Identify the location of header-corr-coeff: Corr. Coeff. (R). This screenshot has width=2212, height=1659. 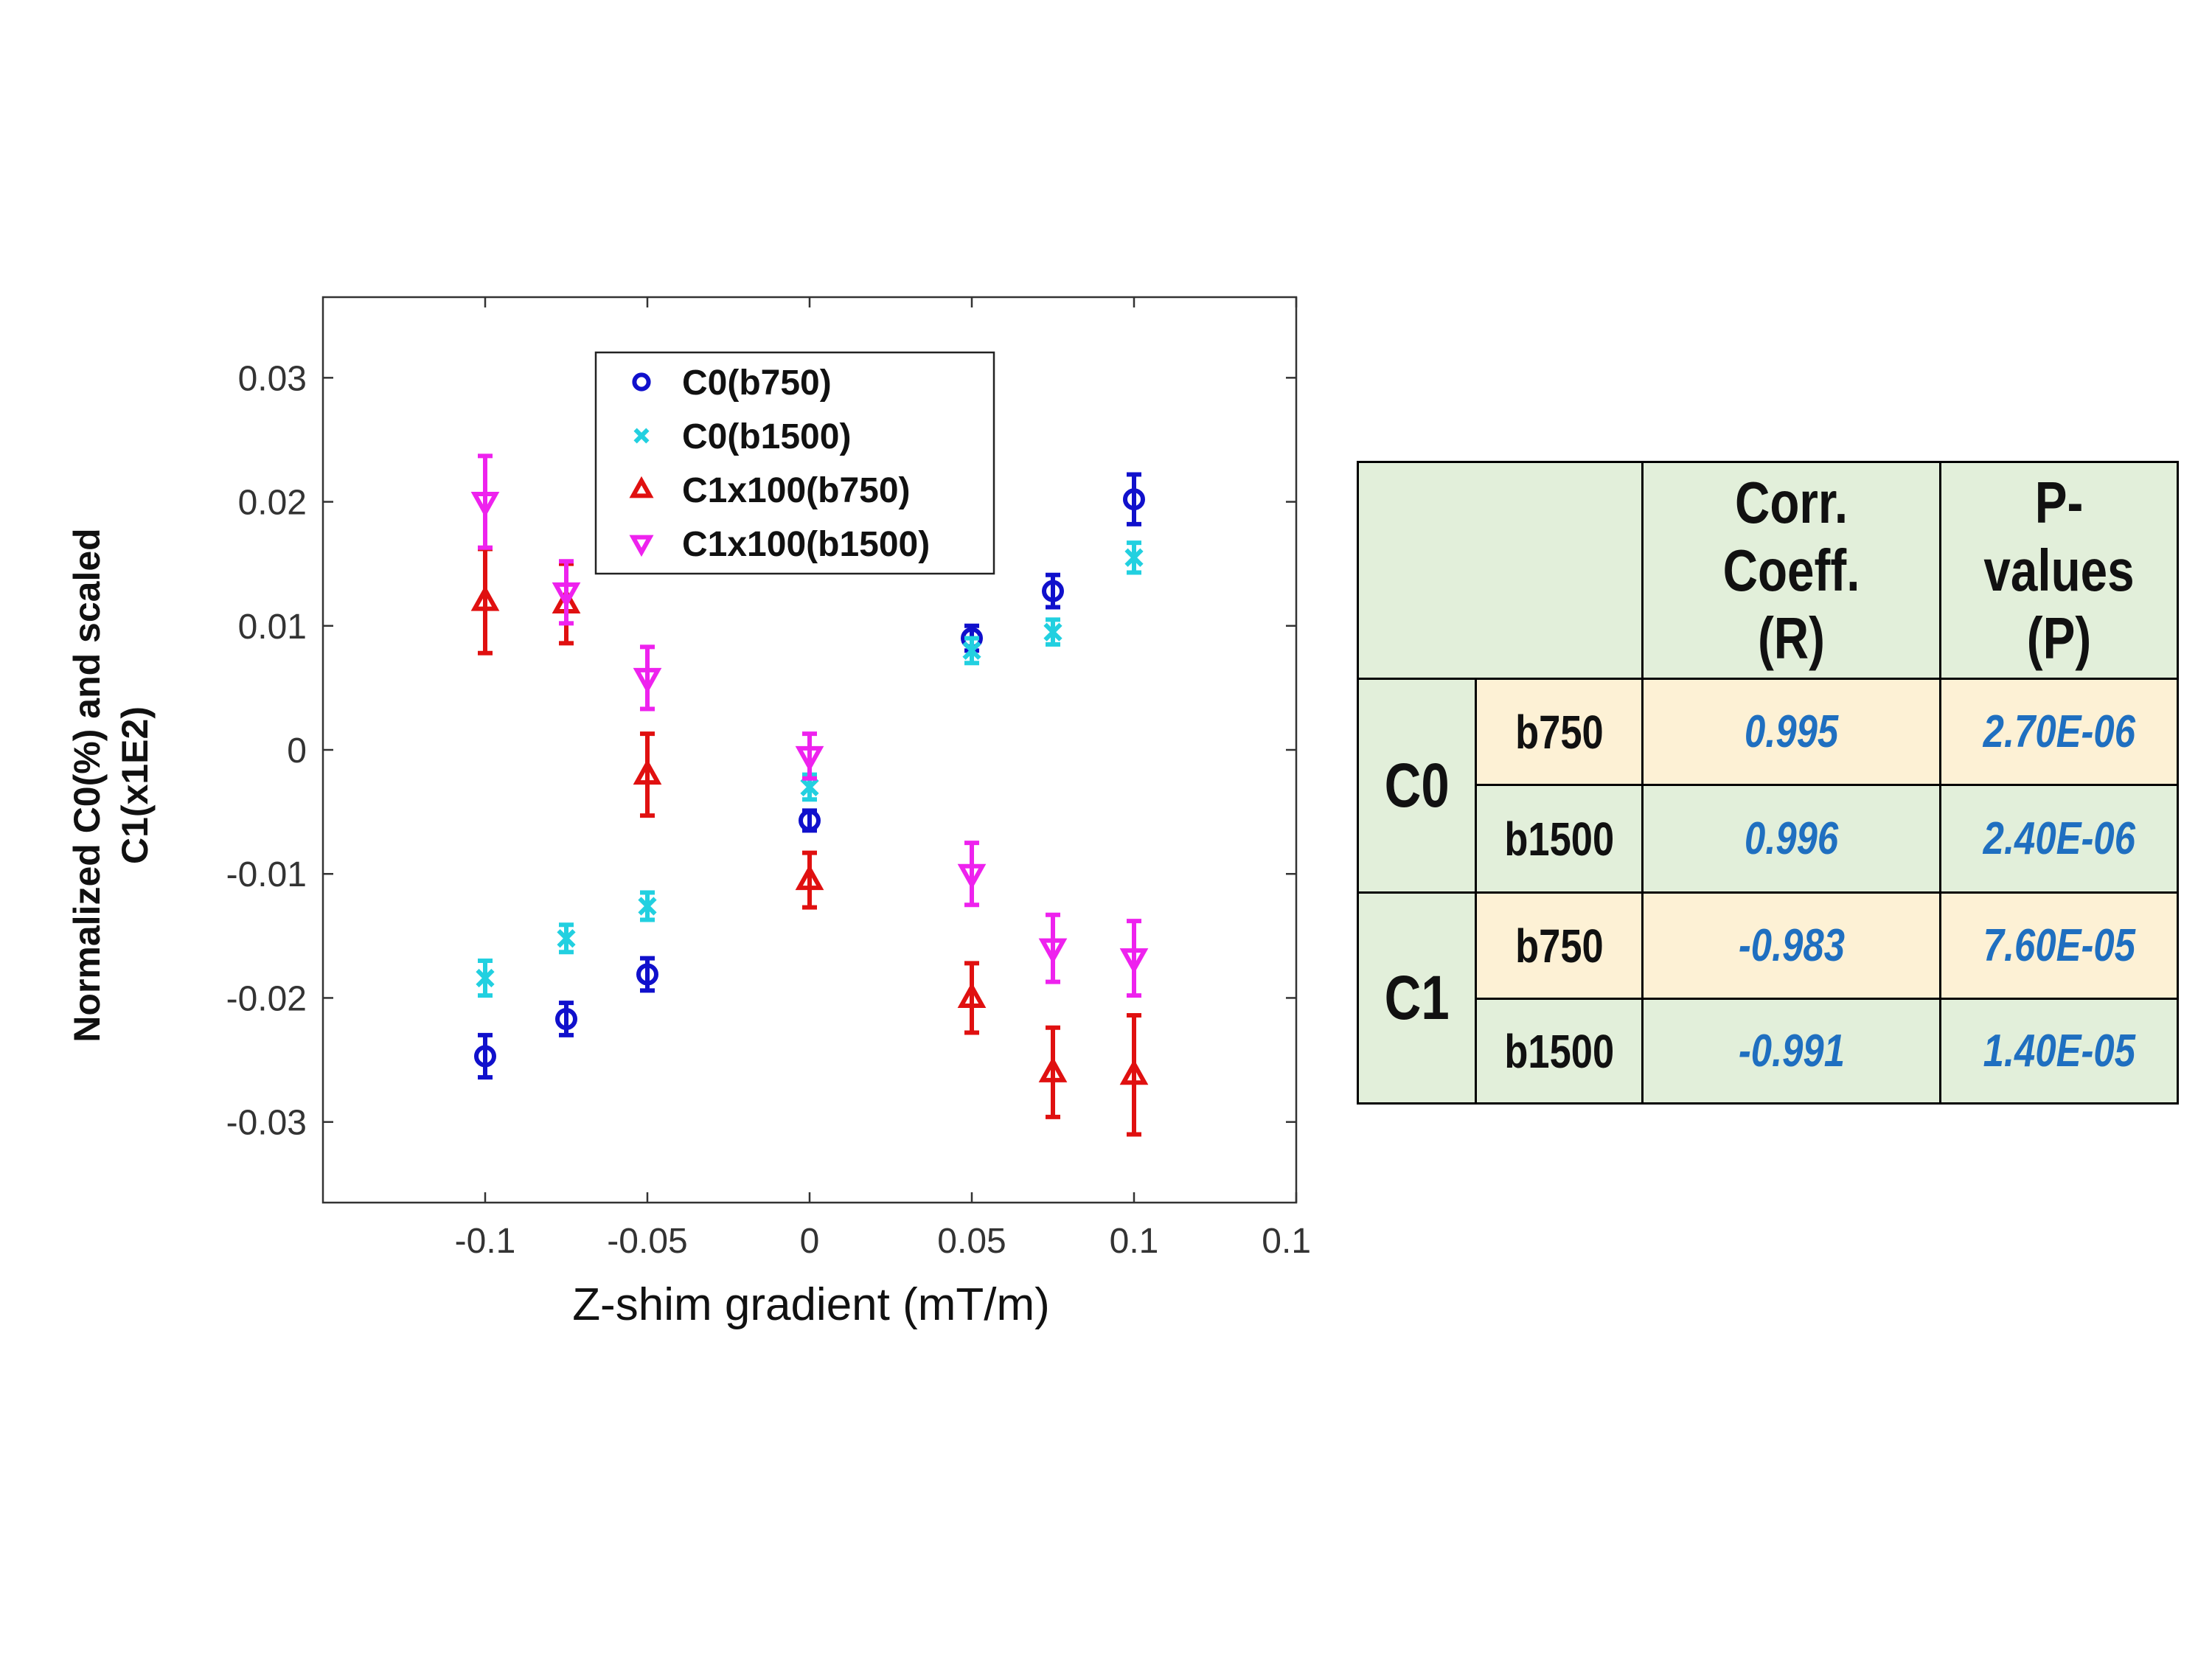
(1791, 570).